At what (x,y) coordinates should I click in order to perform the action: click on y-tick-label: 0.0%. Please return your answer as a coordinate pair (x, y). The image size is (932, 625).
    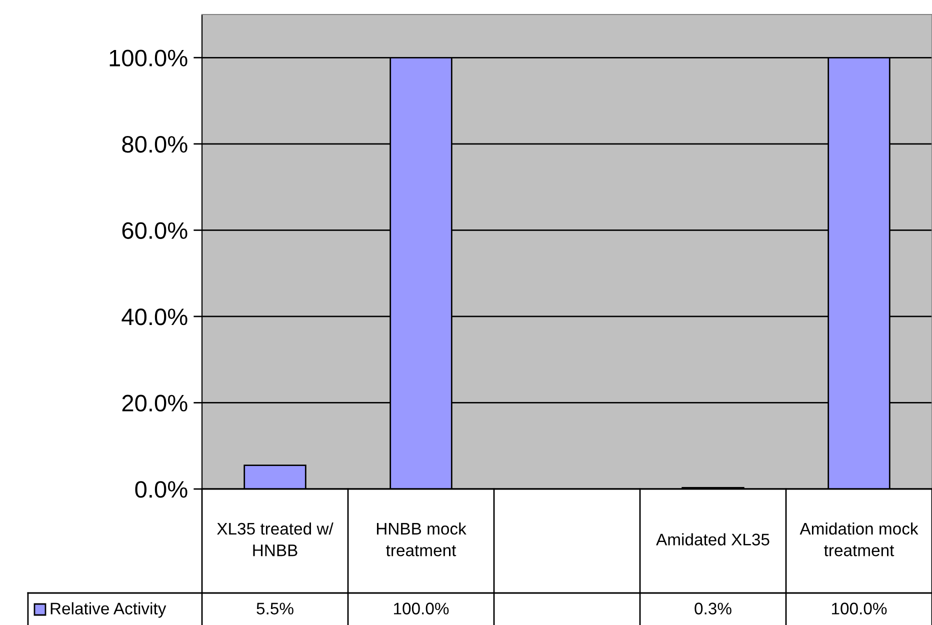
    Looking at the image, I should click on (161, 489).